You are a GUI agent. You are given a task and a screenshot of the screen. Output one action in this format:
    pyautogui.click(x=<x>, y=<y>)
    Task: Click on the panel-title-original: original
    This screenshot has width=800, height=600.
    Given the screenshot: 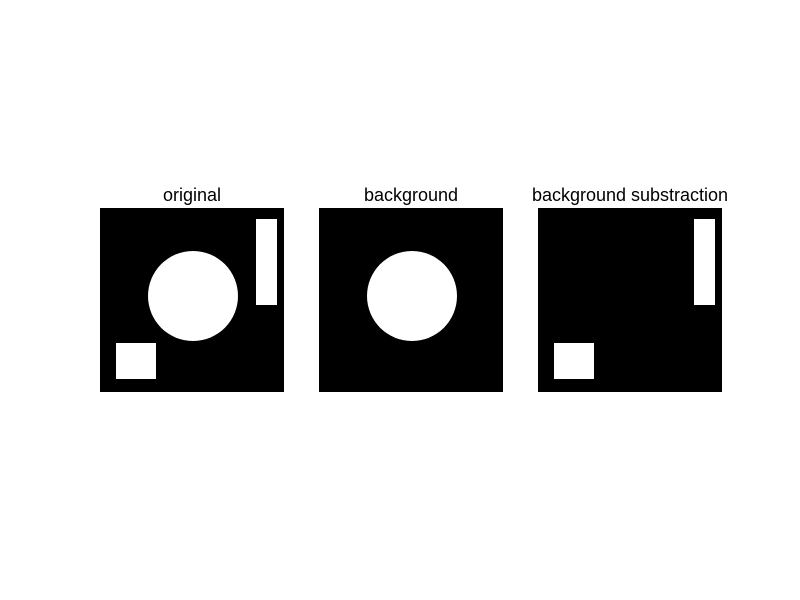 What is the action you would take?
    pyautogui.click(x=192, y=195)
    